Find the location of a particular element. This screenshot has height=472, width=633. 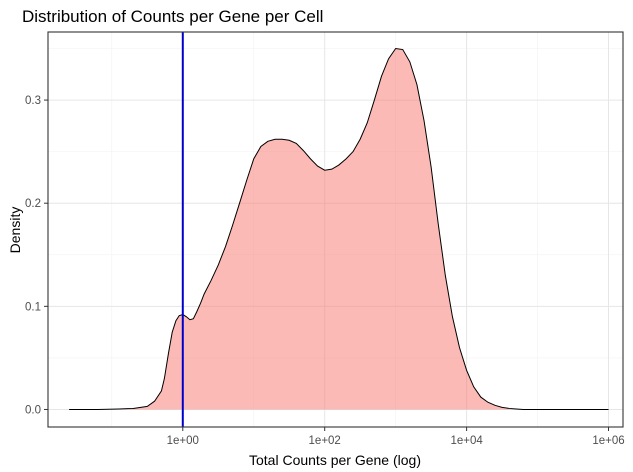

x-axis-title: Total Counts per Gene (log) is located at coordinates (335, 460).